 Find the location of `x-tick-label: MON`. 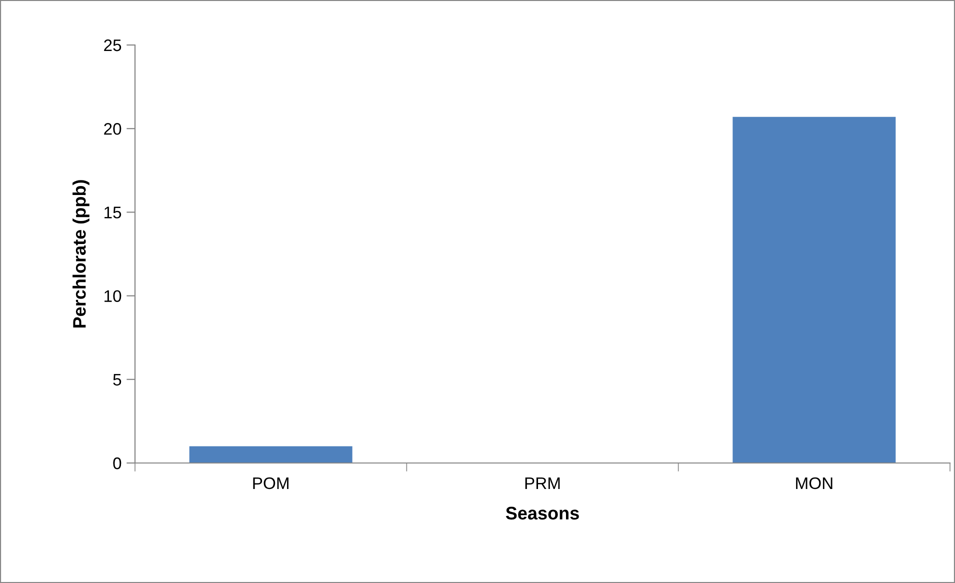

x-tick-label: MON is located at coordinates (814, 483).